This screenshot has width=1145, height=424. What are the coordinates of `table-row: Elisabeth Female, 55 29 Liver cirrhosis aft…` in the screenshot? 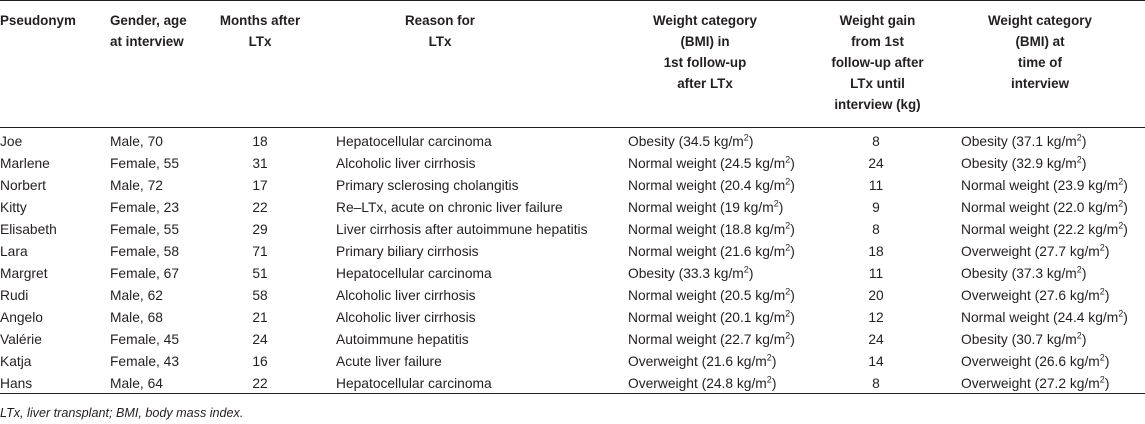 It's located at (572, 230).